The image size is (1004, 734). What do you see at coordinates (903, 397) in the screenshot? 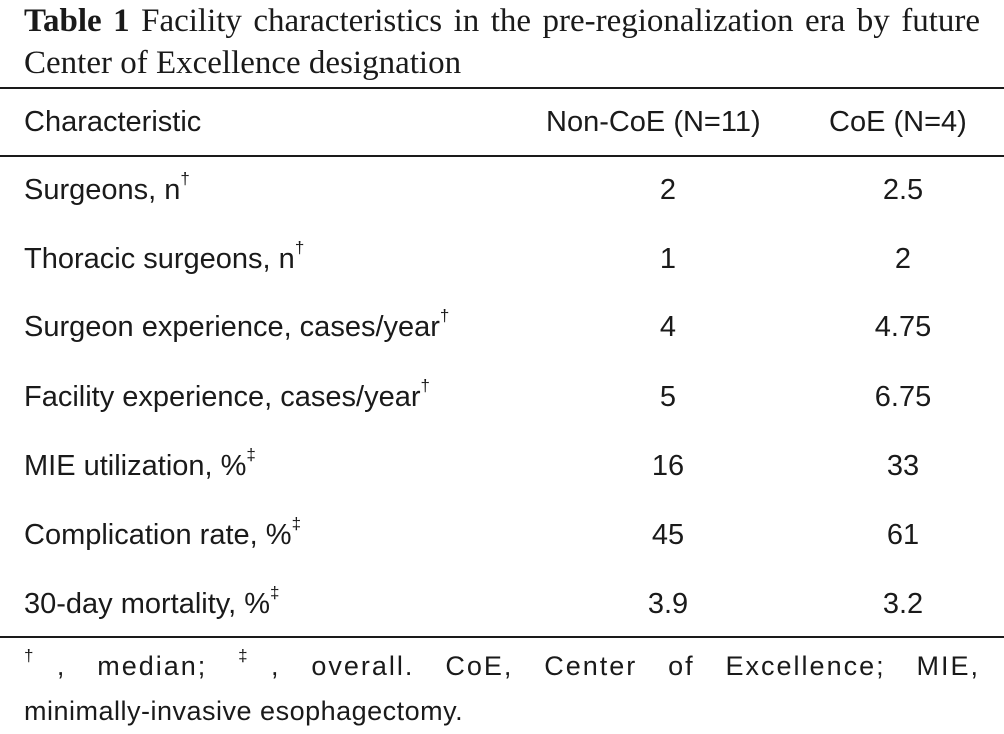
I see `cell-coe: 6.75` at bounding box center [903, 397].